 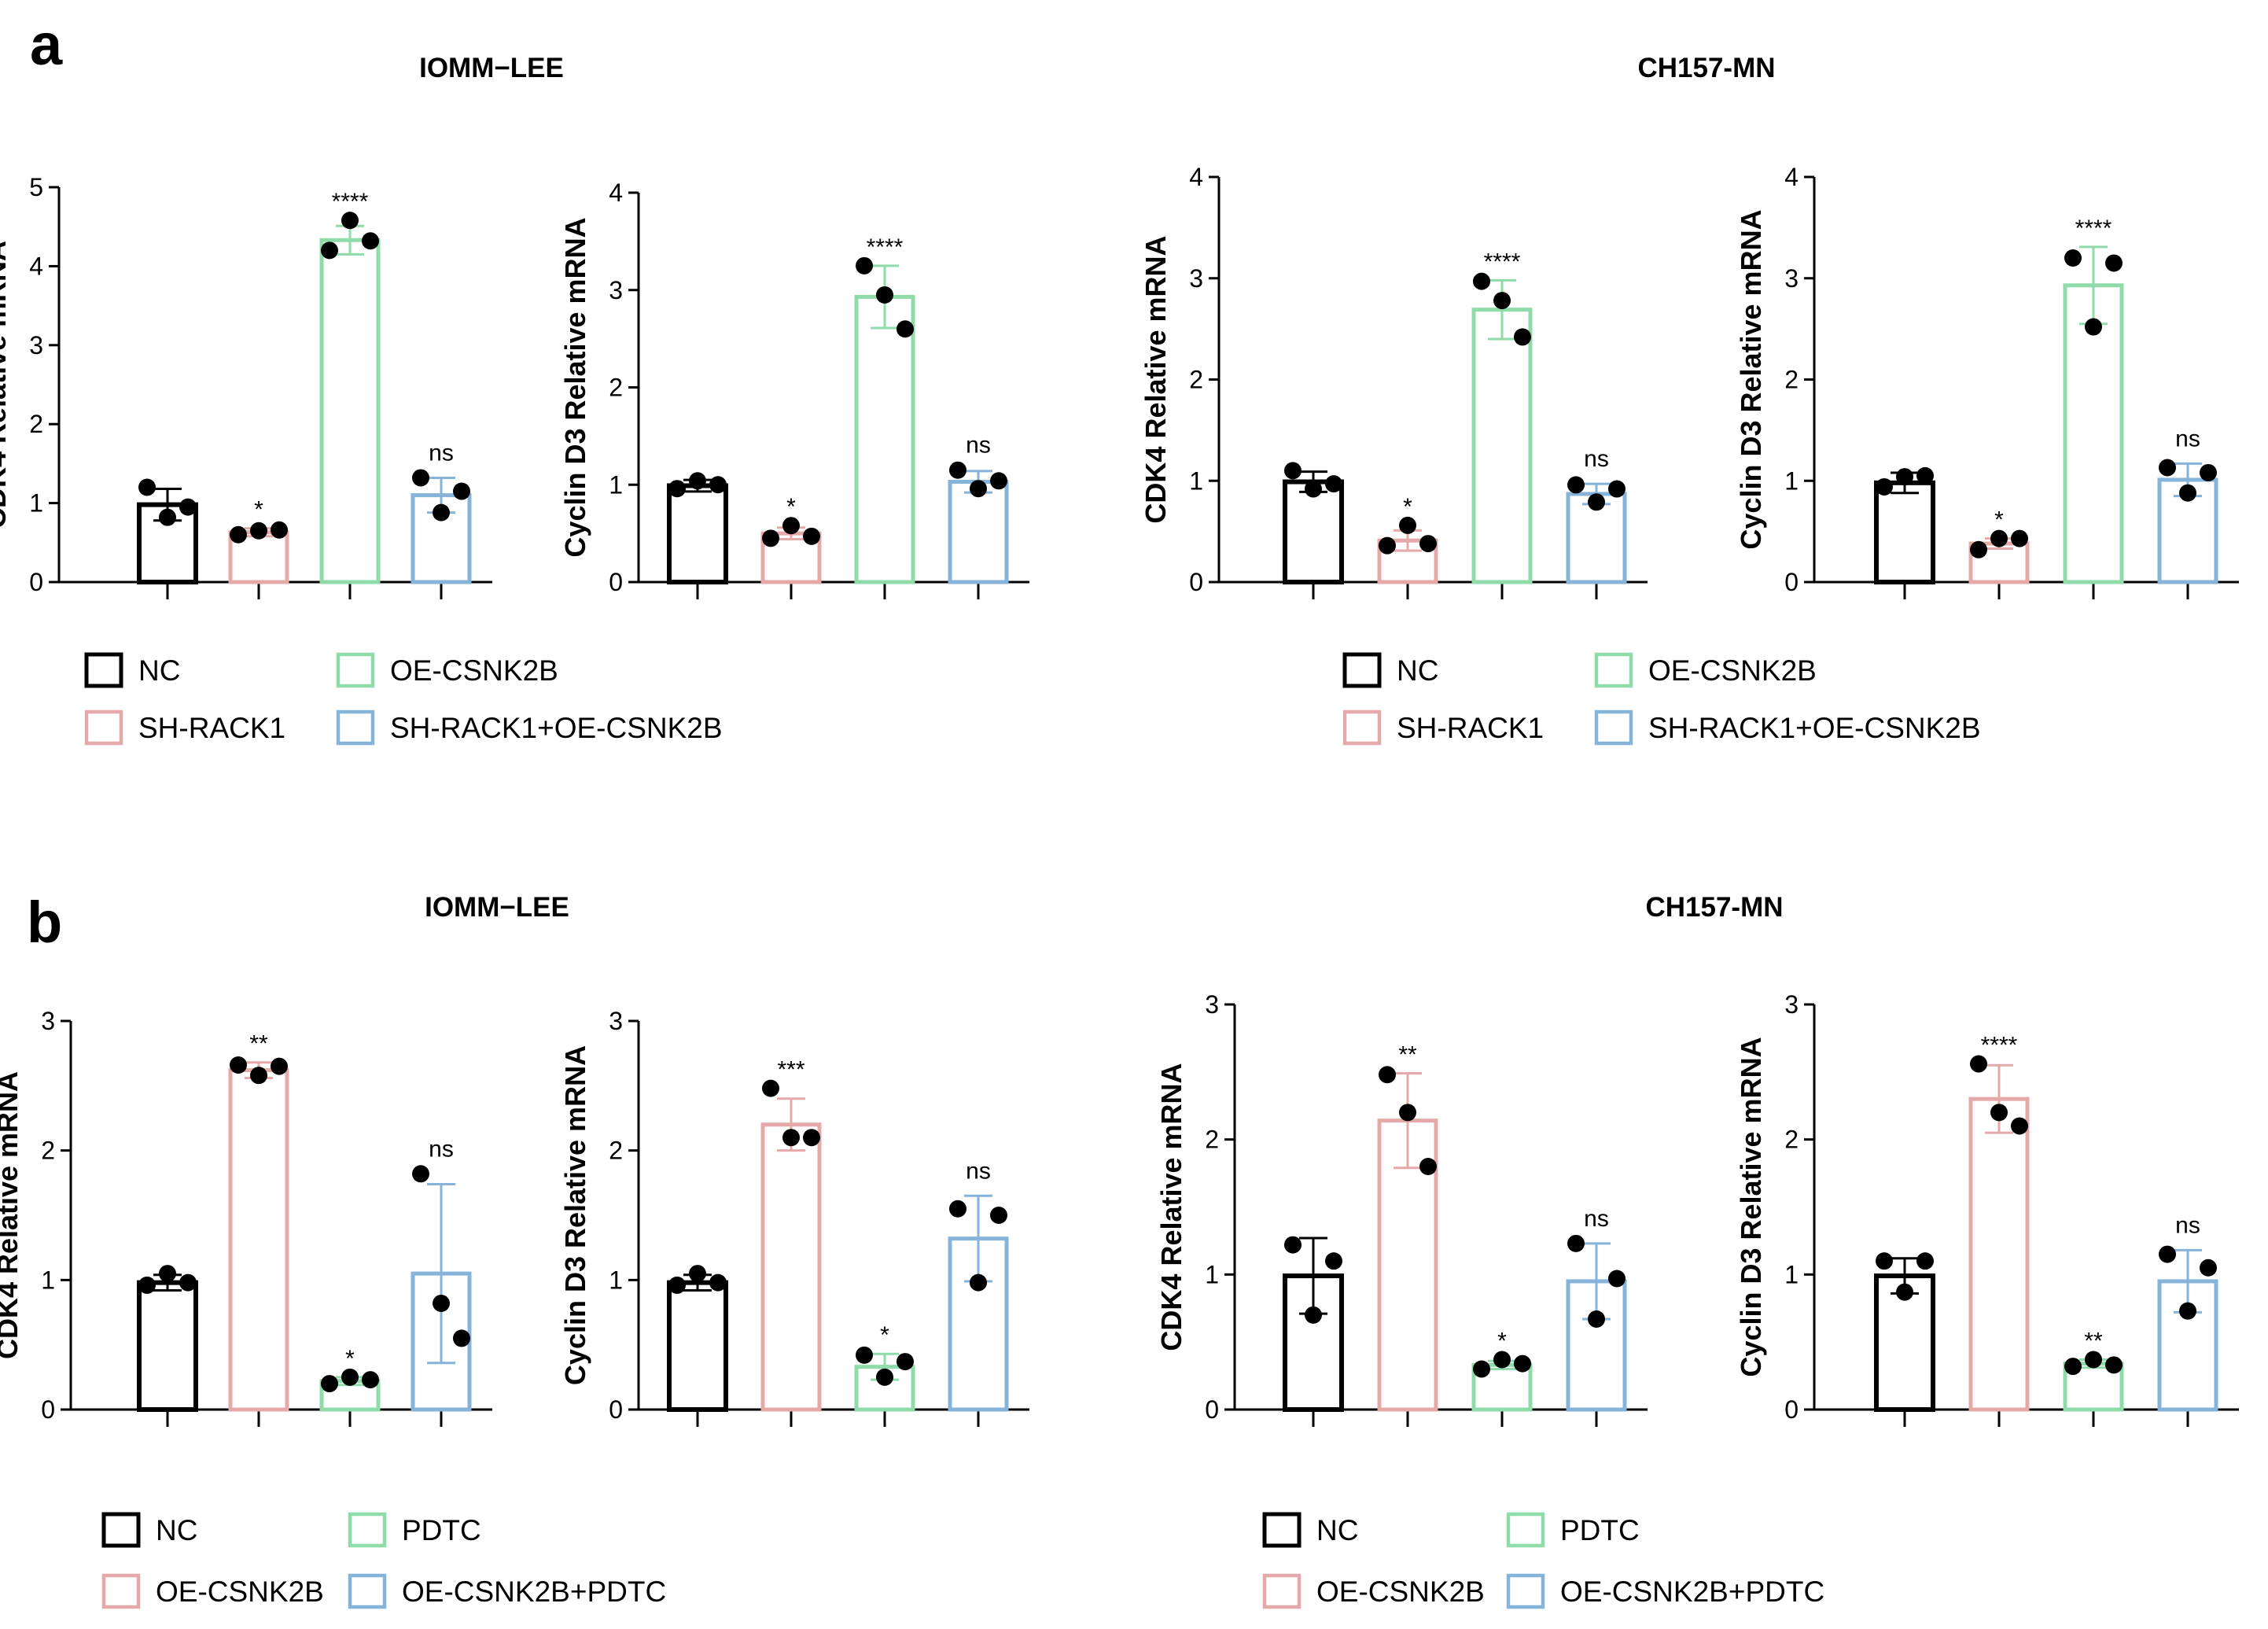 What do you see at coordinates (1814, 728) in the screenshot?
I see `legend-label: SH-RACK1+OE-CSNK2B` at bounding box center [1814, 728].